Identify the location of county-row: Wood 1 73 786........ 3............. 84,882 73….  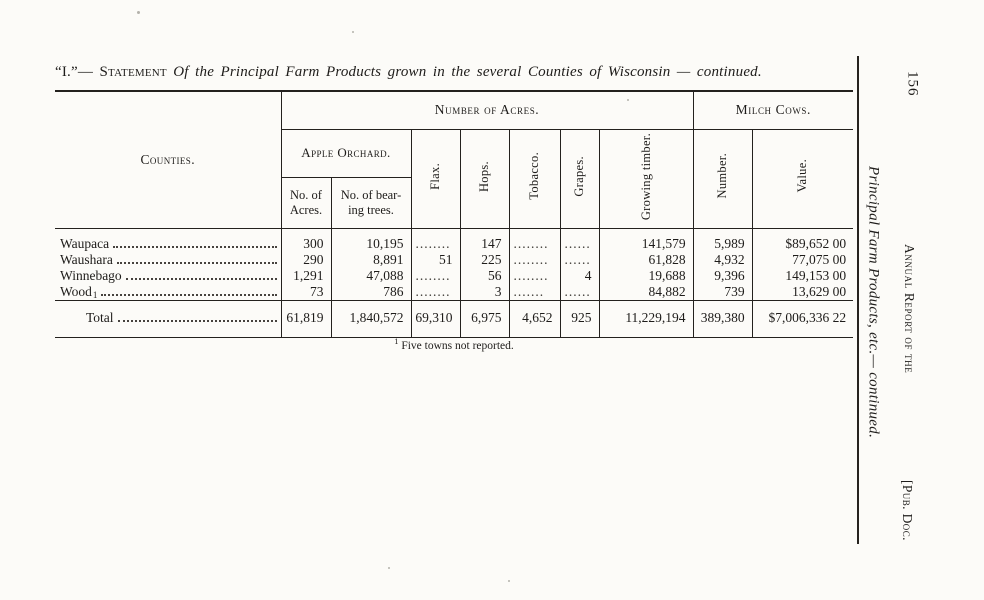
(454, 292).